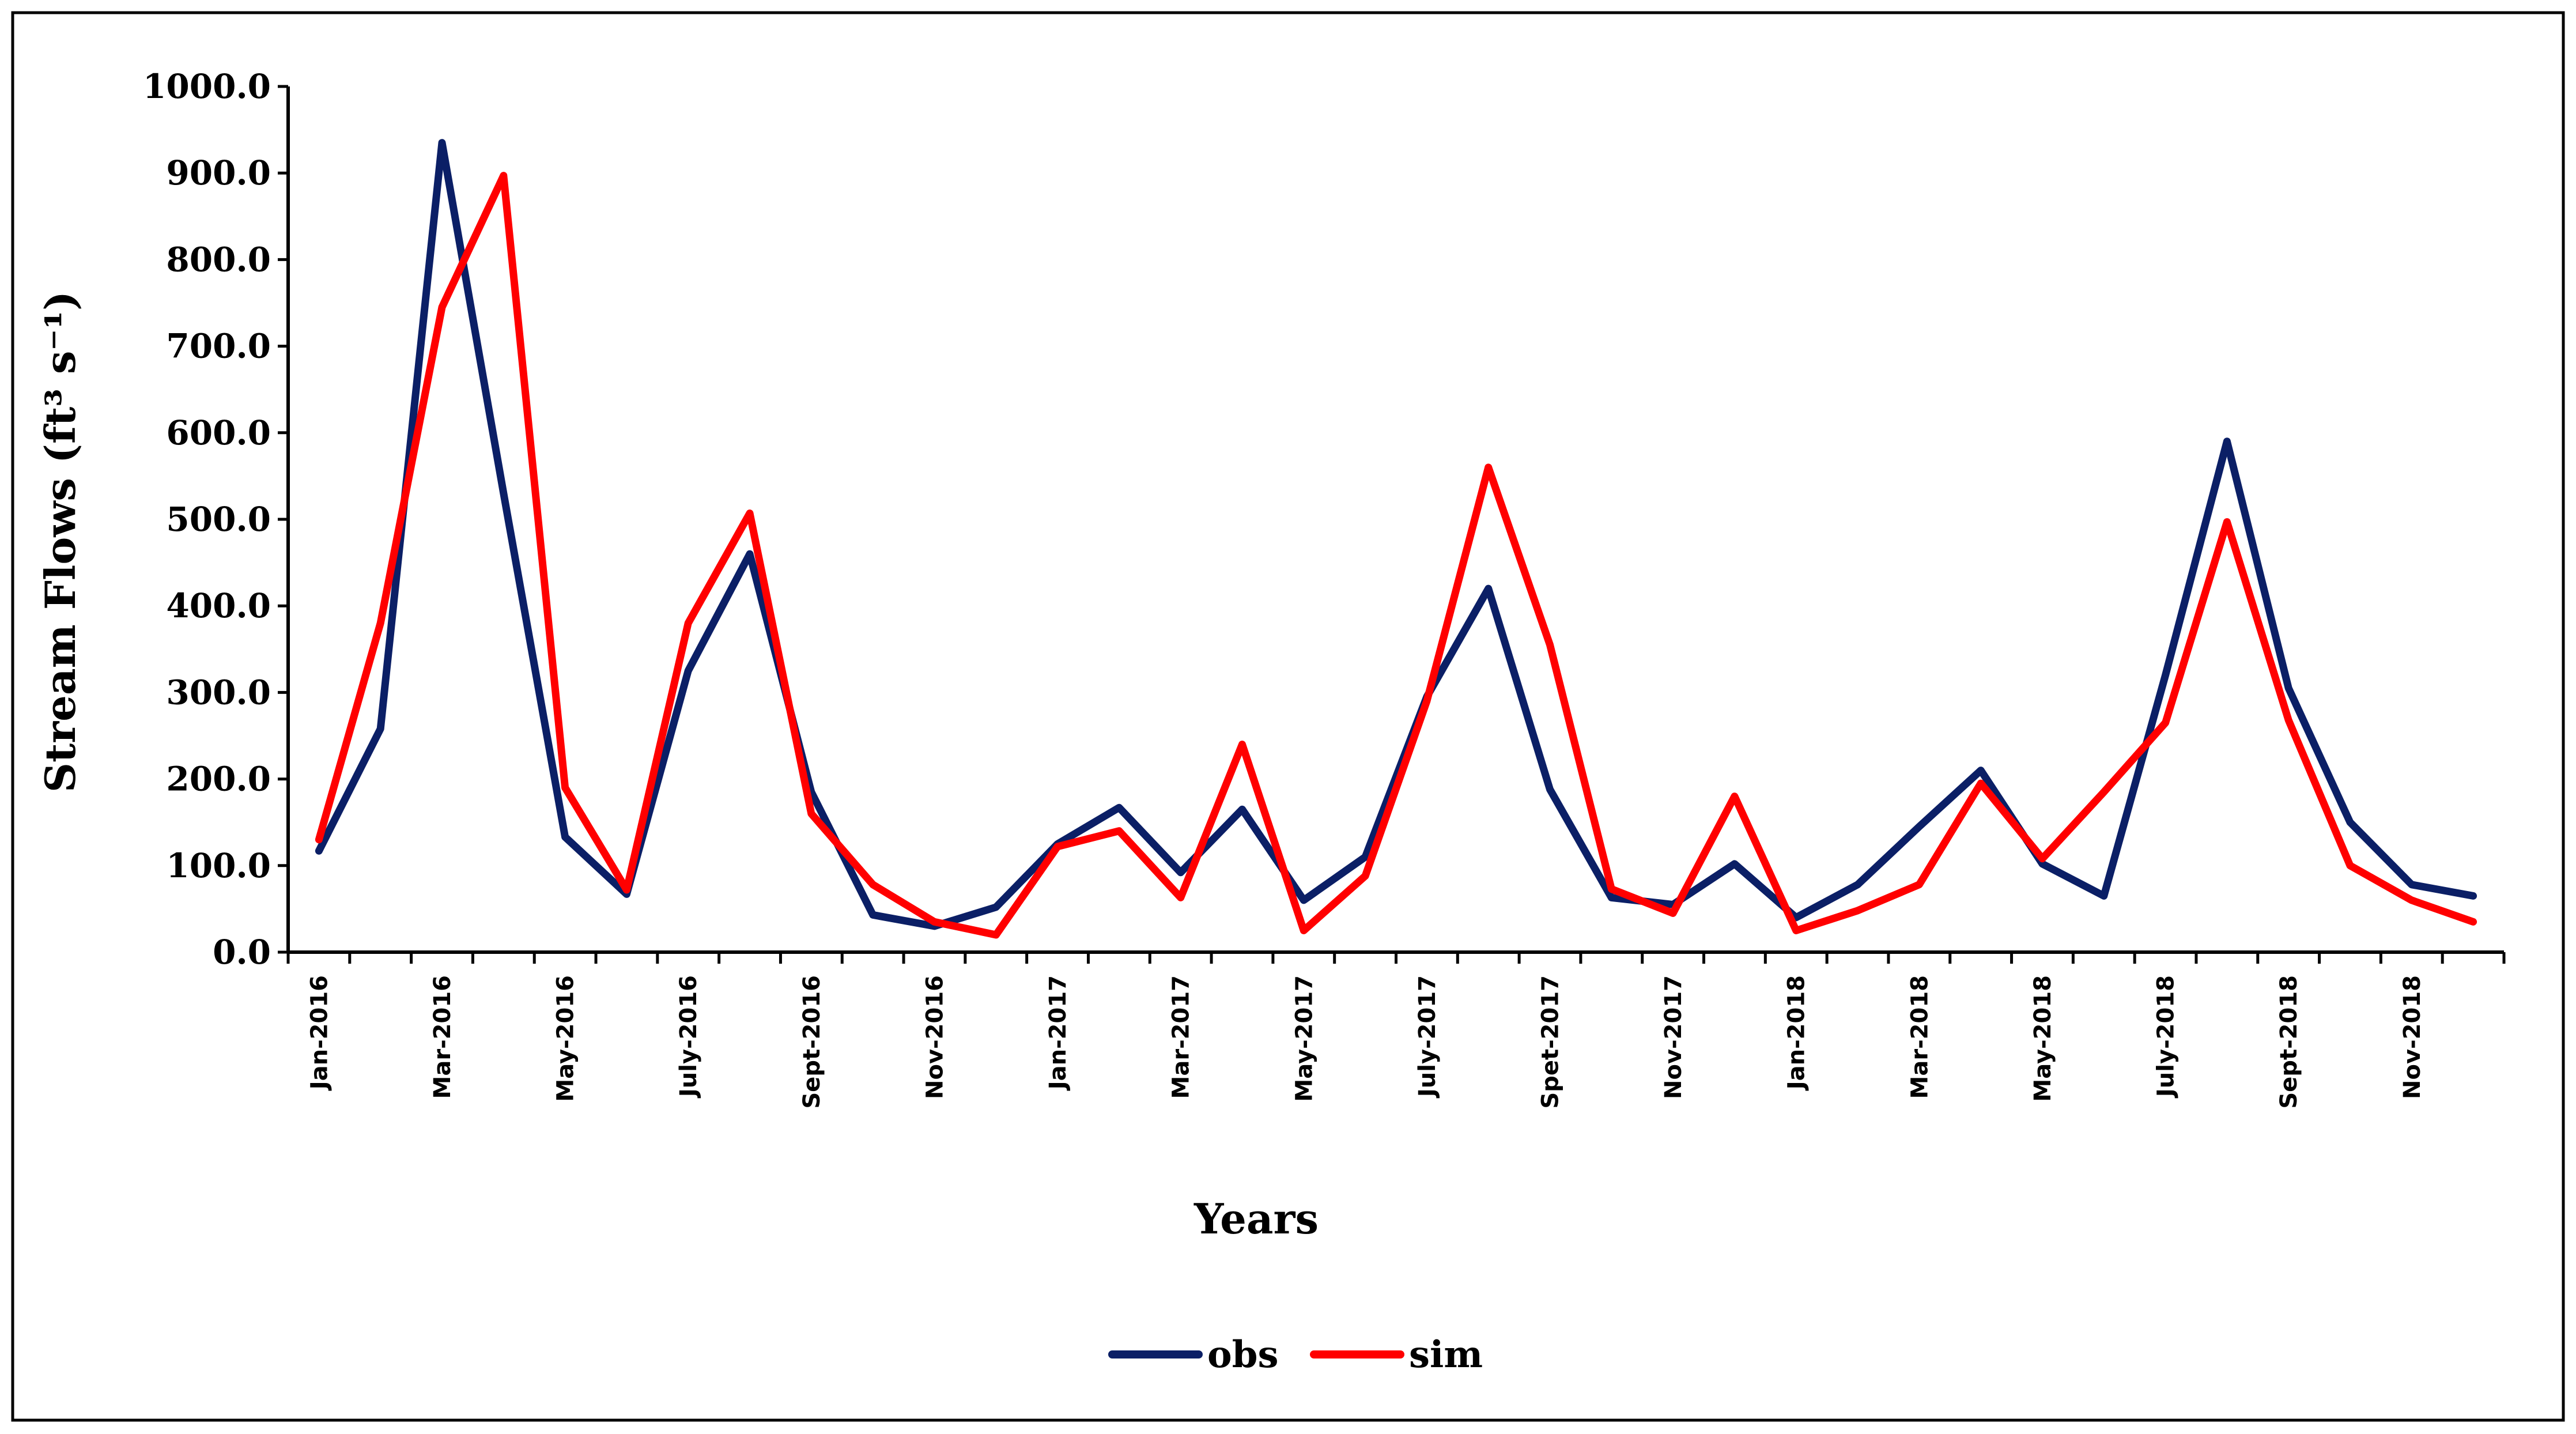 The width and height of the screenshot is (2576, 1434). I want to click on x-tick-label: Nov-2017, so click(1673, 1037).